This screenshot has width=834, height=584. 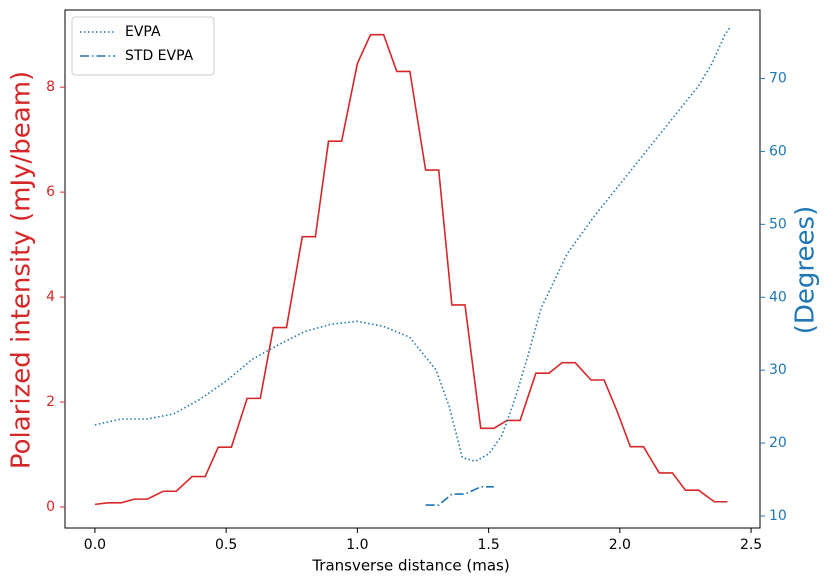 I want to click on y-tick-label: 2, so click(x=50, y=402).